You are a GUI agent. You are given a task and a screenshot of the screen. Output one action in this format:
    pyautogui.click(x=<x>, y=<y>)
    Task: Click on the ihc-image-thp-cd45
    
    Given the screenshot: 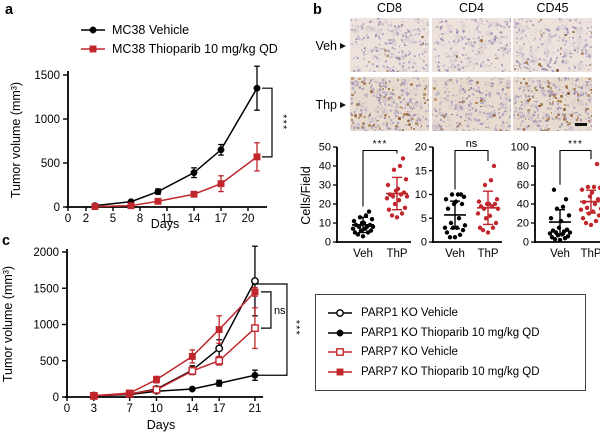 What is the action you would take?
    pyautogui.click(x=552, y=104)
    